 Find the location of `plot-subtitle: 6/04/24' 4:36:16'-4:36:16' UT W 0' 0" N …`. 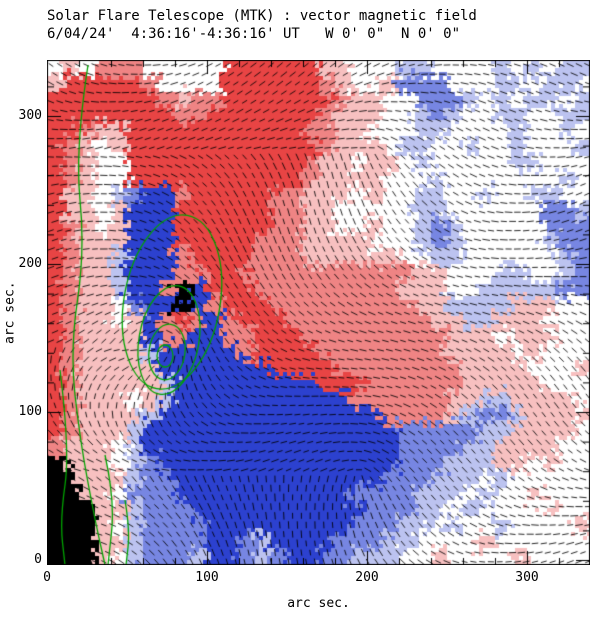

plot-subtitle: 6/04/24' 4:36:16'-4:36:16' UT W 0' 0" N … is located at coordinates (254, 34).